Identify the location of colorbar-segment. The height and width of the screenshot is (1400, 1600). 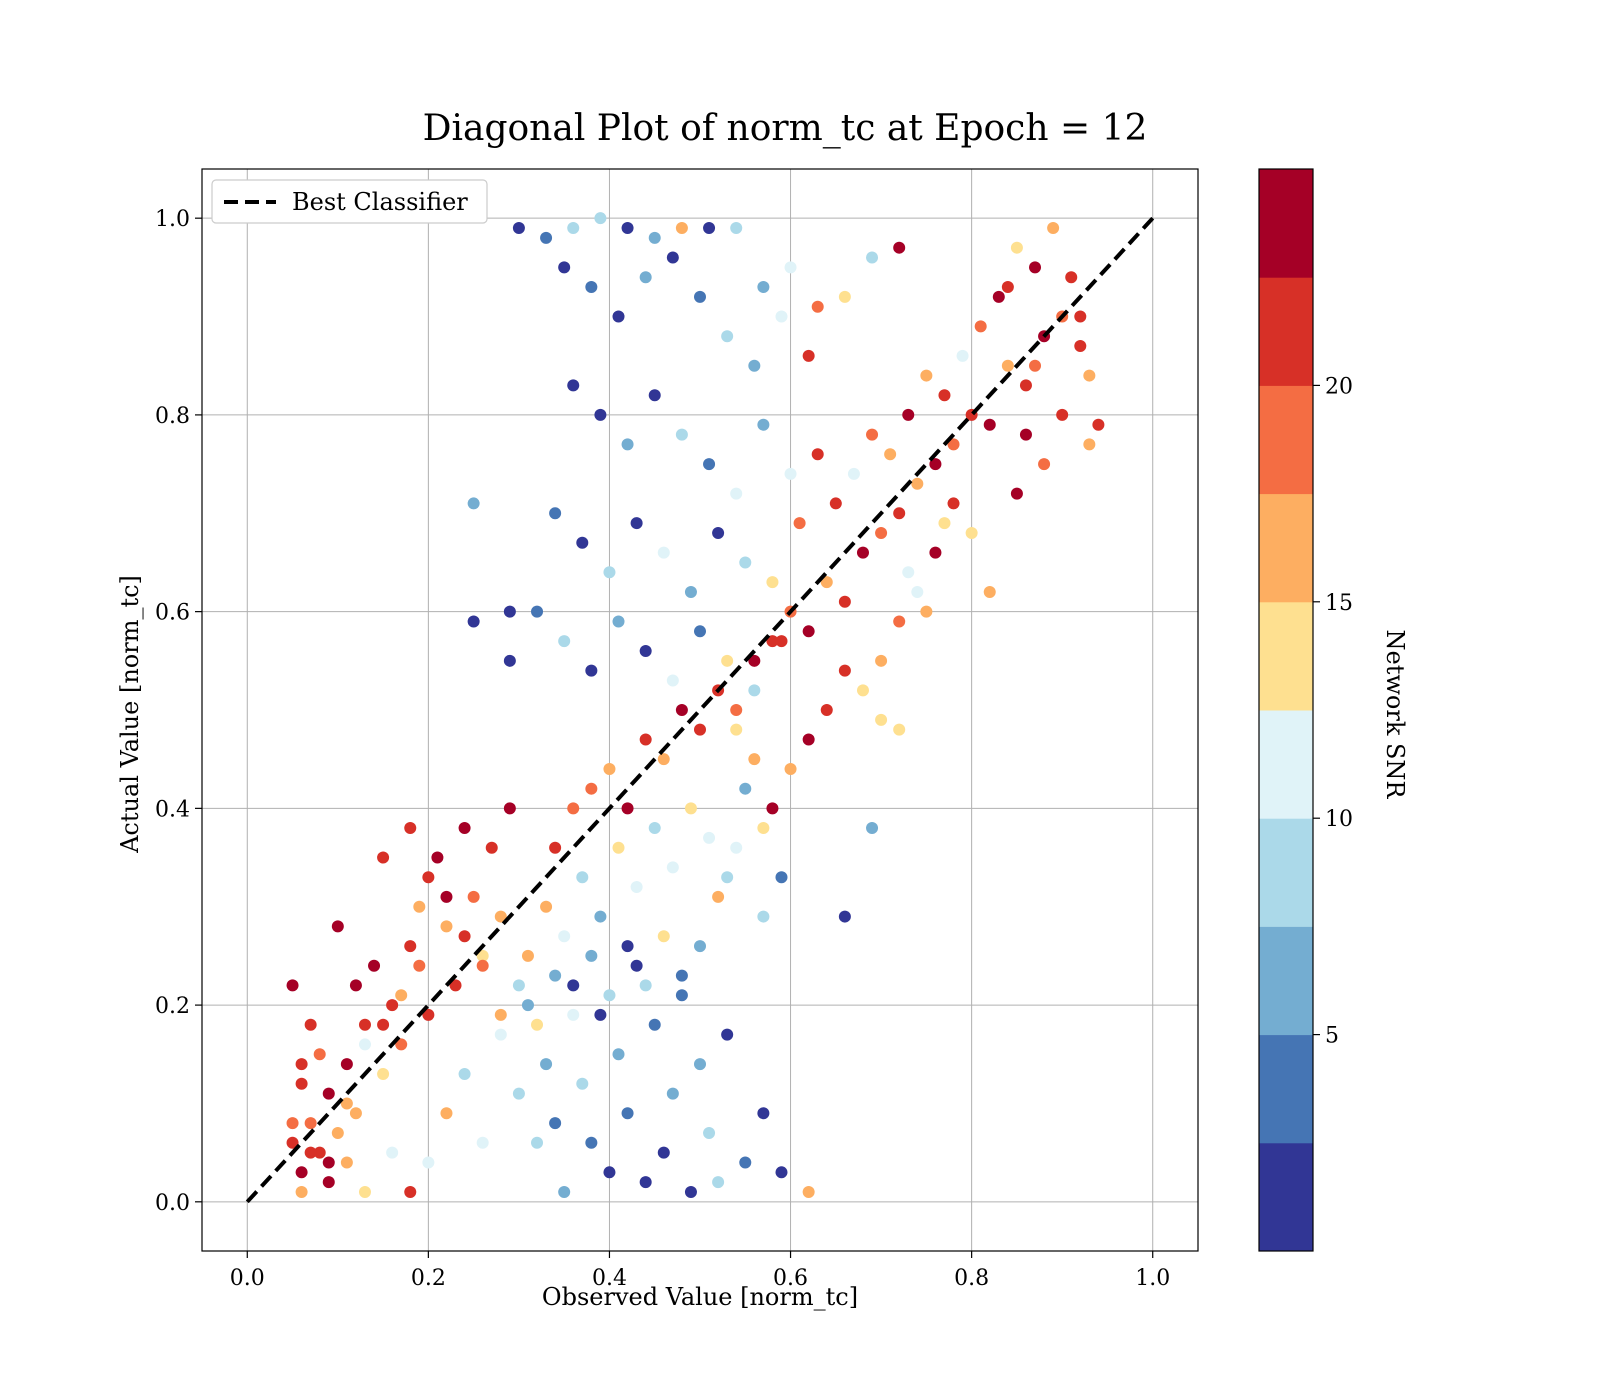
(1286, 1089).